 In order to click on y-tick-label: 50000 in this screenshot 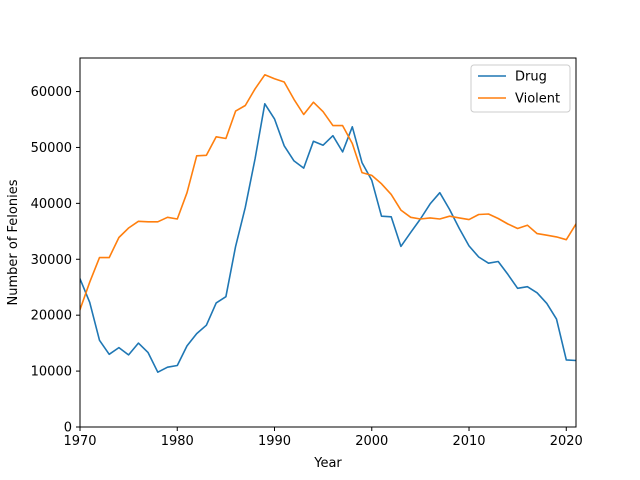, I will do `click(51, 148)`.